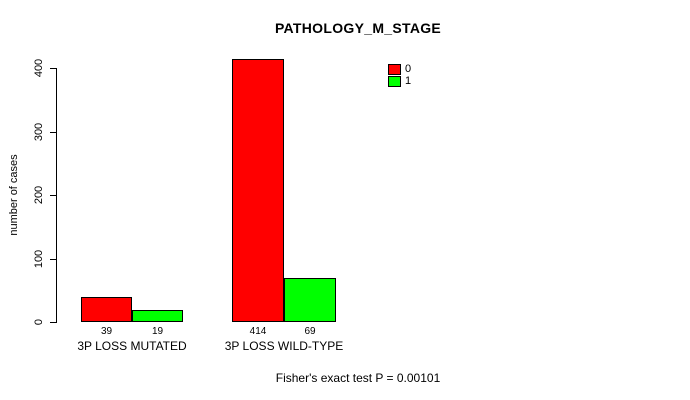 This screenshot has width=690, height=400. Describe the element at coordinates (258, 331) in the screenshot. I see `bar-value-label: 414` at that location.